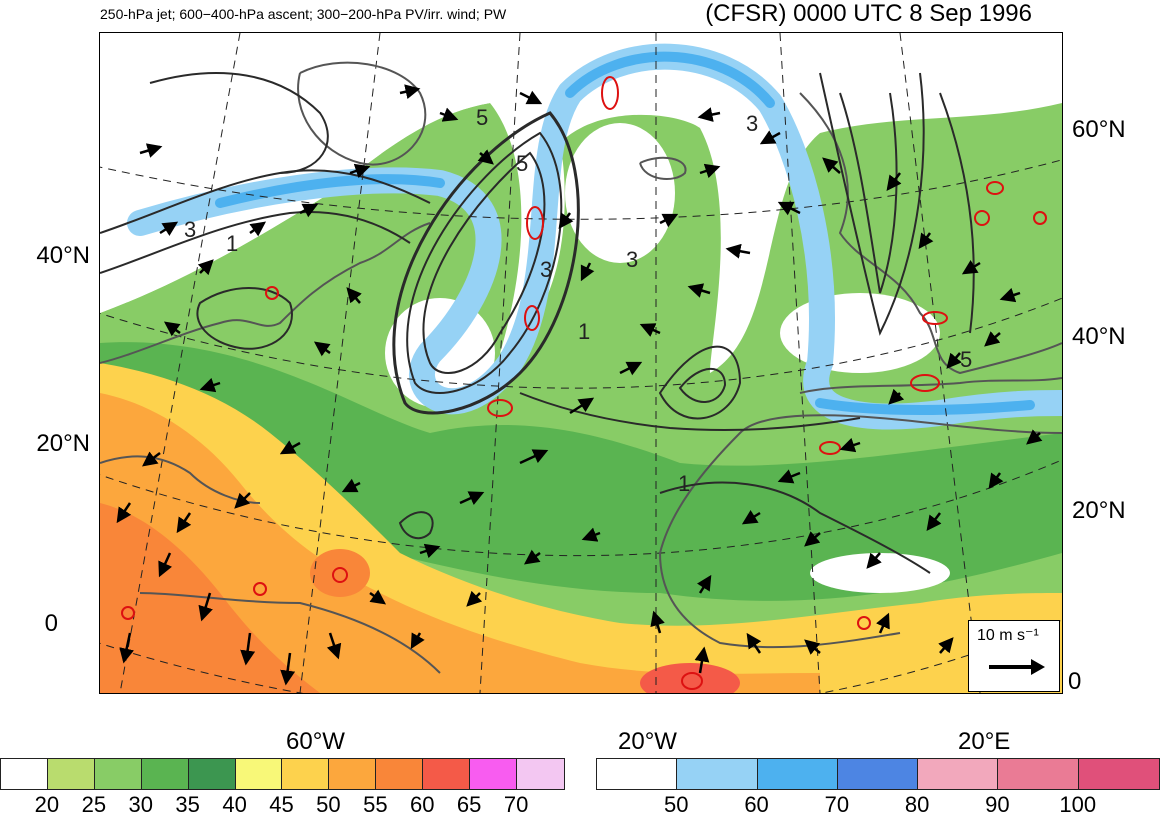 The height and width of the screenshot is (818, 1160). Describe the element at coordinates (239, 123) in the screenshot. I see `pv-contour-greenland` at that location.